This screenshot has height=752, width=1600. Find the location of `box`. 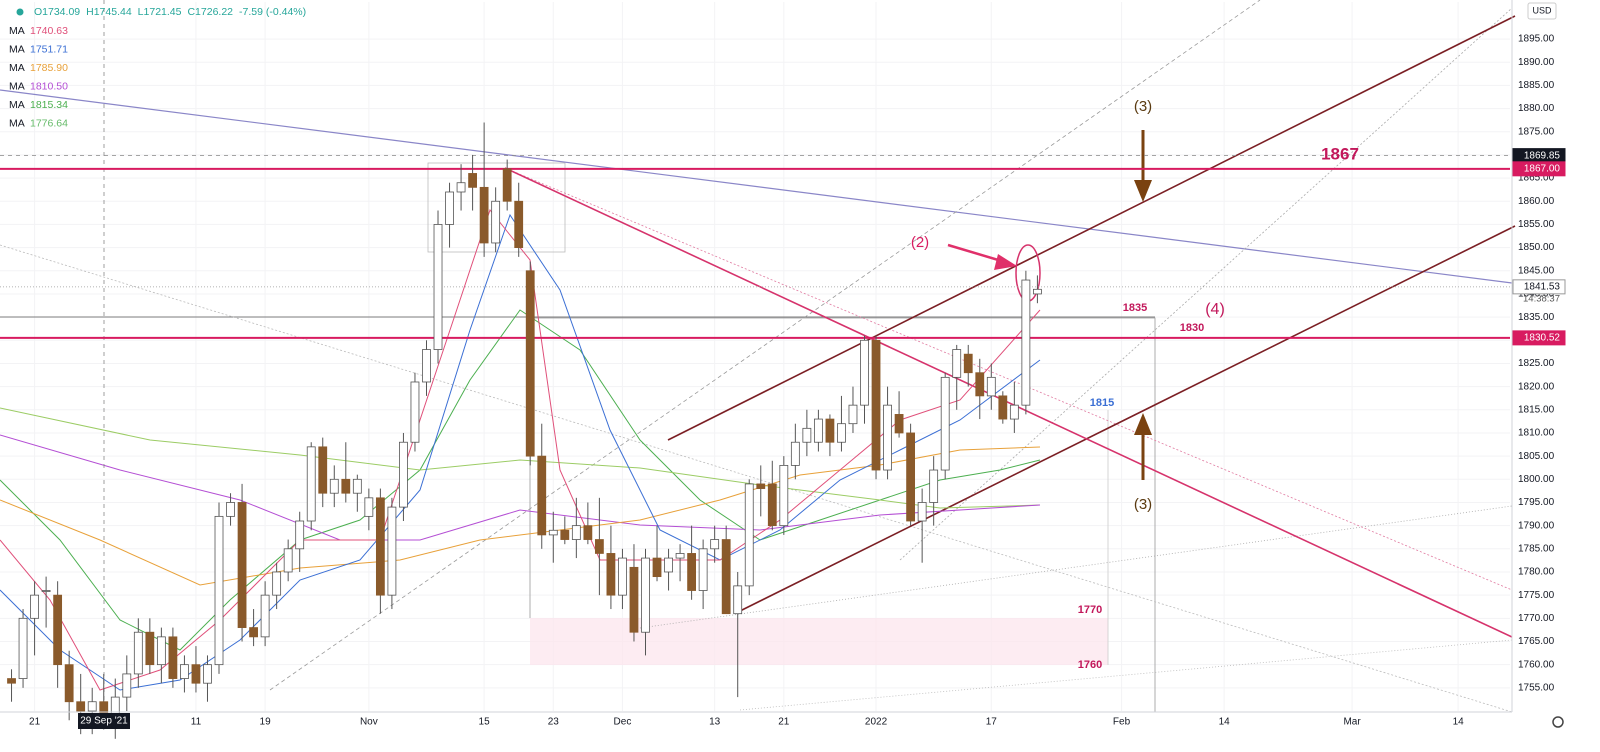

box is located at coordinates (496, 207).